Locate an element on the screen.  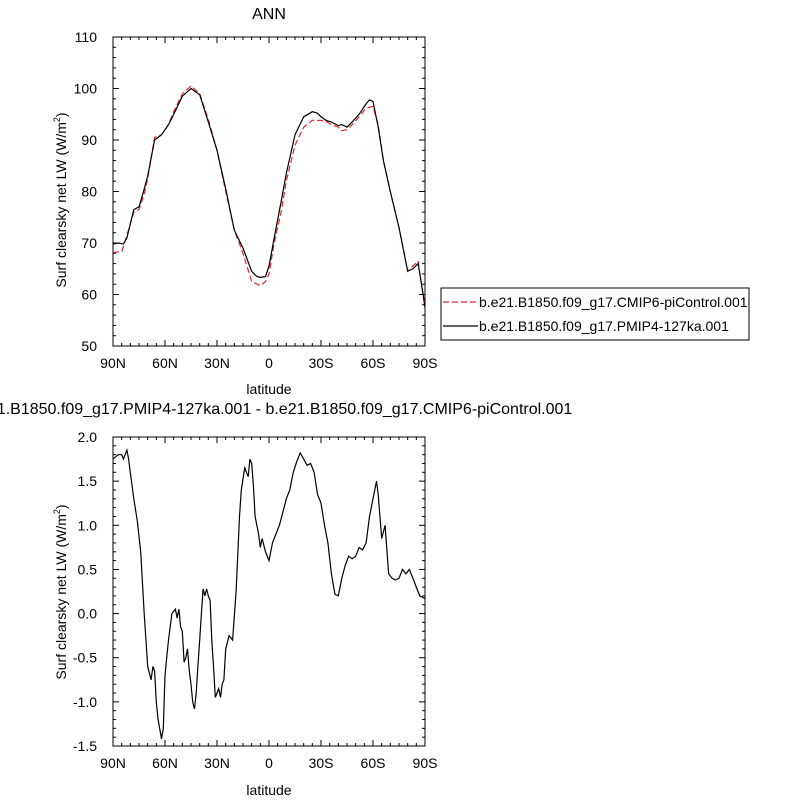
bottom-x-tick-label: 30N is located at coordinates (217, 763).